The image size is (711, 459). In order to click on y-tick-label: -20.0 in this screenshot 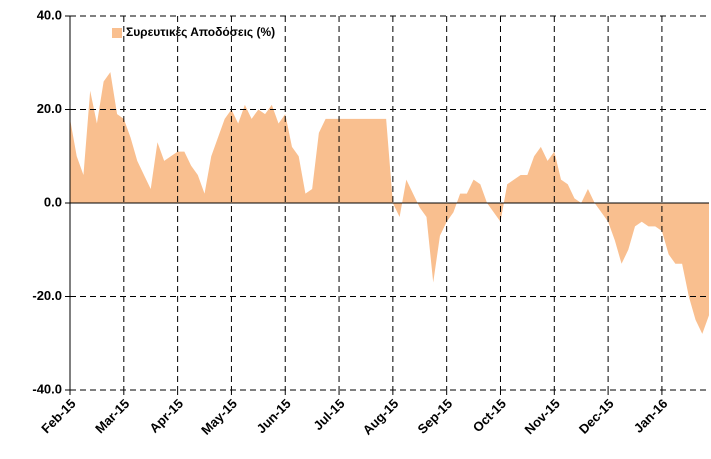, I will do `click(47, 295)`.